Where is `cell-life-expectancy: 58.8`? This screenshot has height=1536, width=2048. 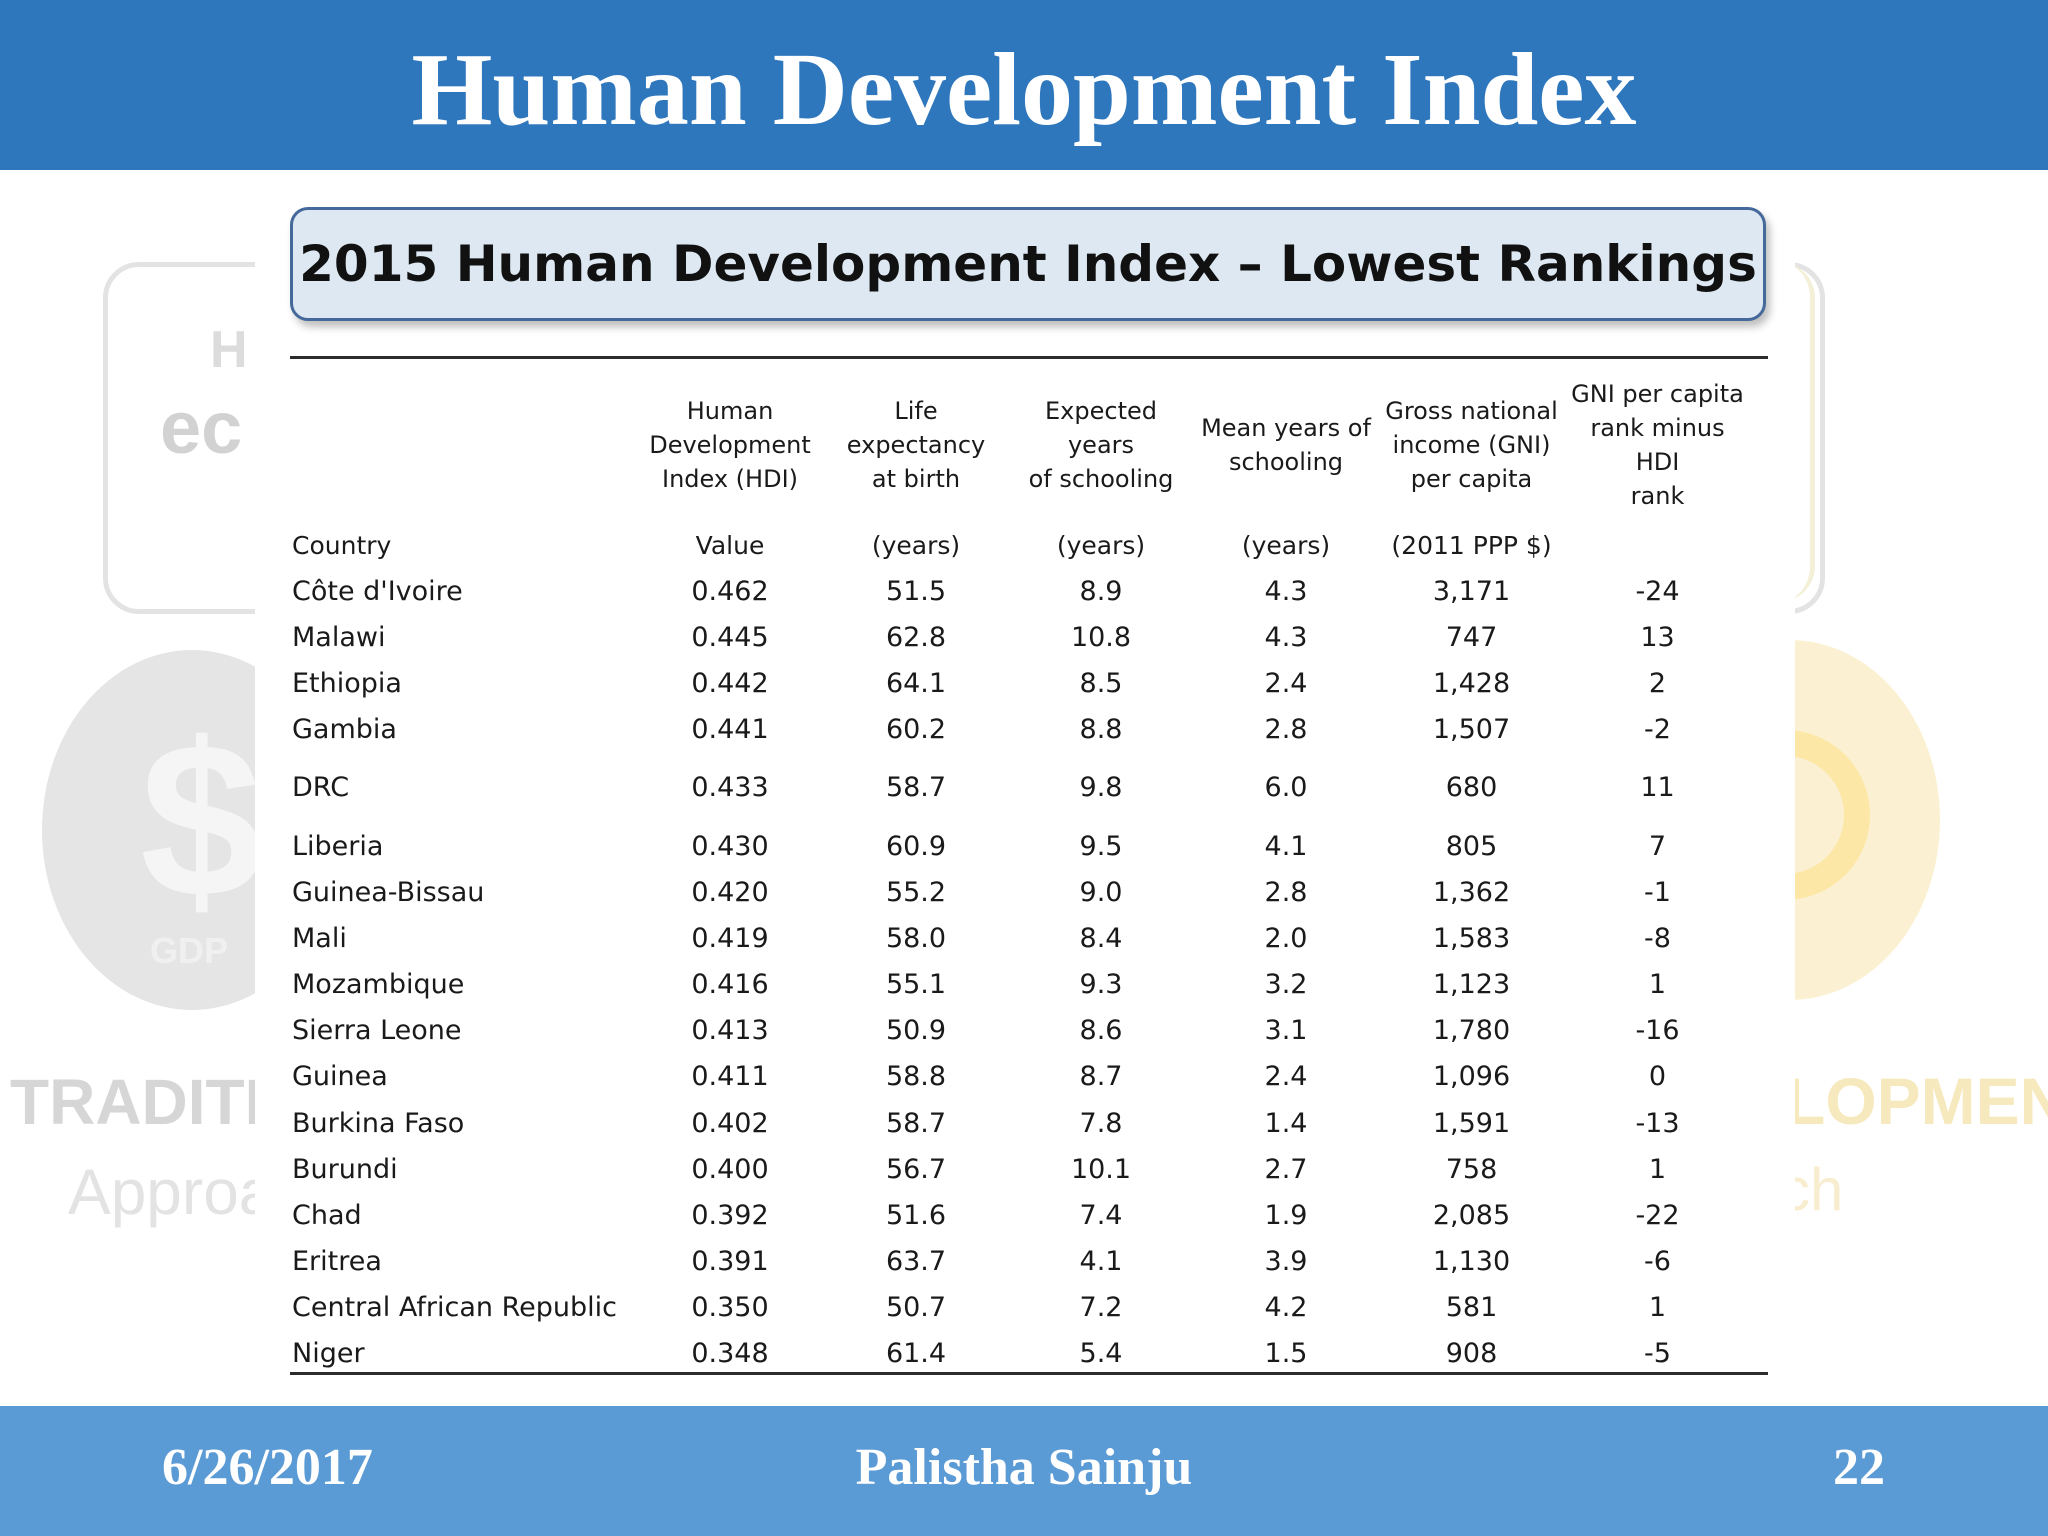 cell-life-expectancy: 58.8 is located at coordinates (916, 1076).